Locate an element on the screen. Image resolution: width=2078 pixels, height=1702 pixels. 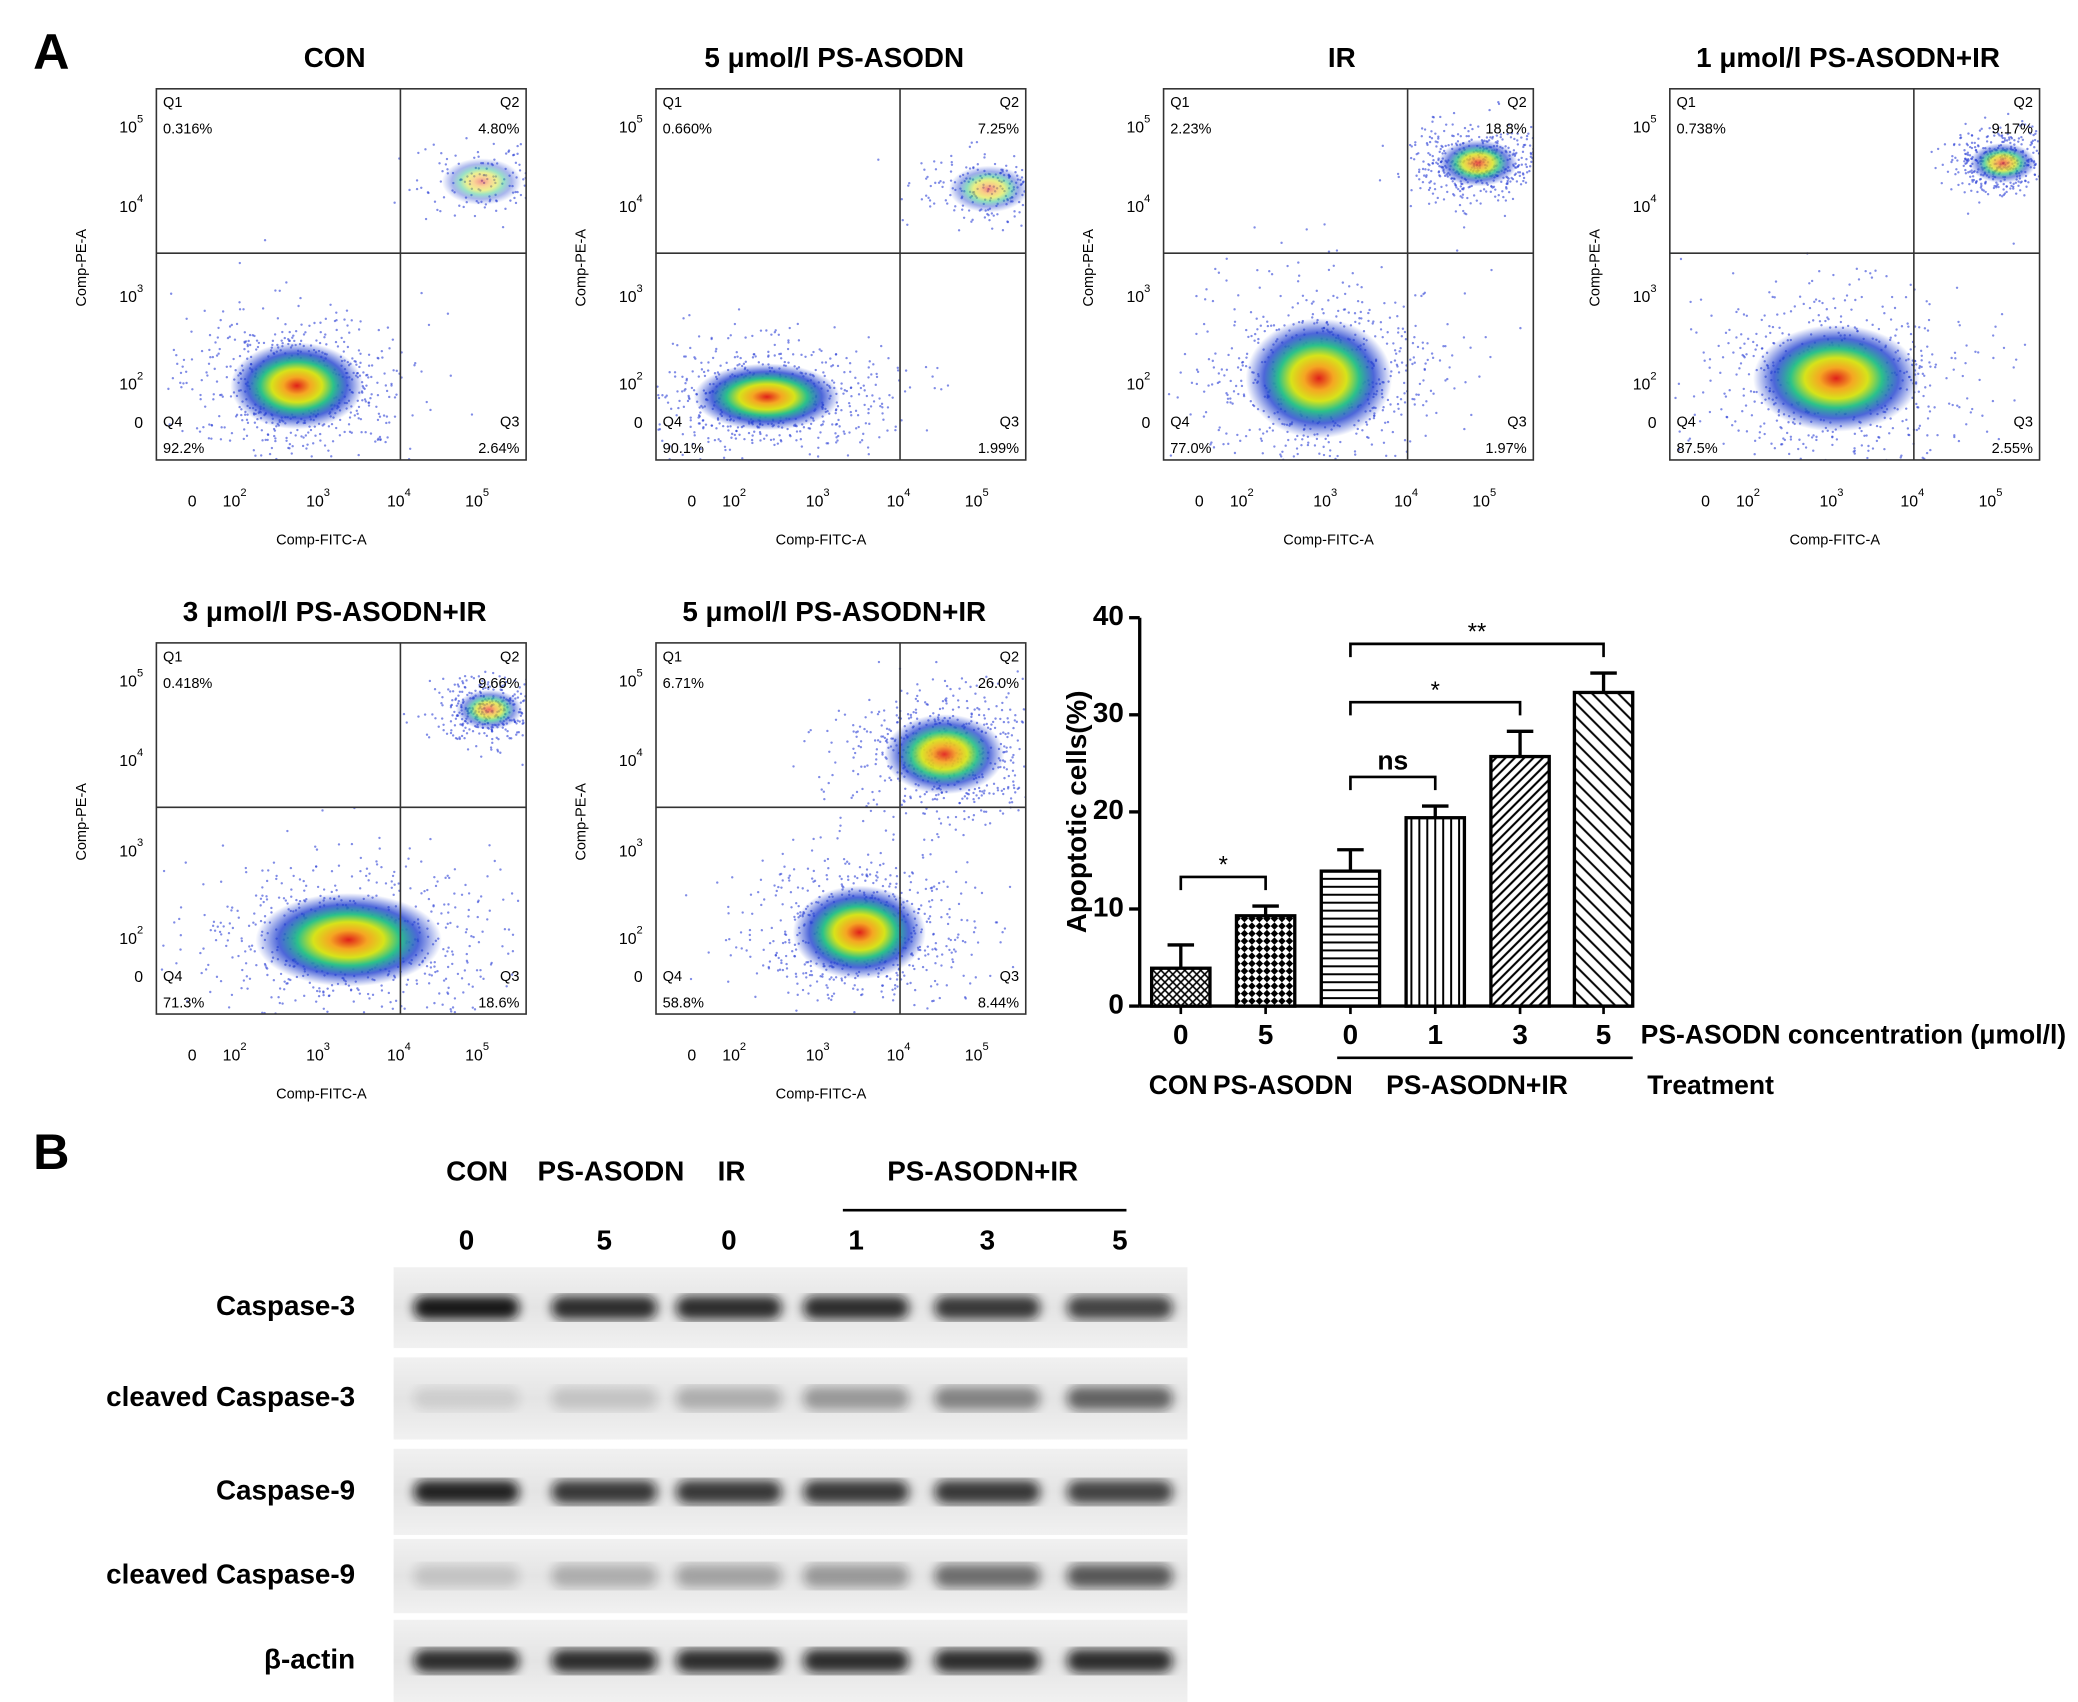
x-tick-label-base: 10 is located at coordinates (1403, 502).